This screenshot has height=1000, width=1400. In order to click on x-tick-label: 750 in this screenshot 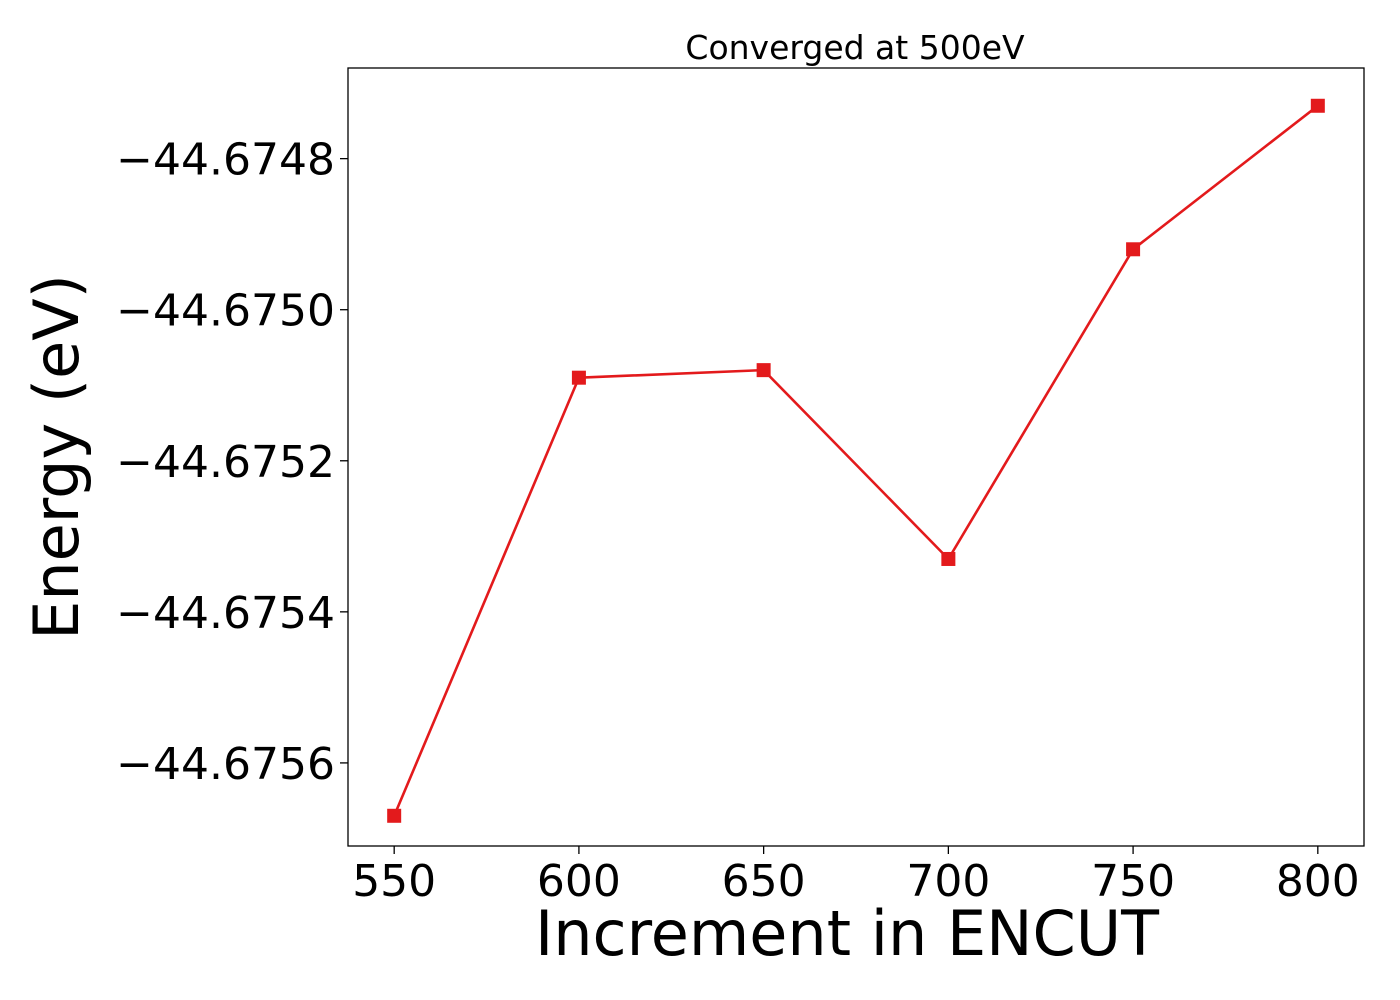, I will do `click(1133, 881)`.